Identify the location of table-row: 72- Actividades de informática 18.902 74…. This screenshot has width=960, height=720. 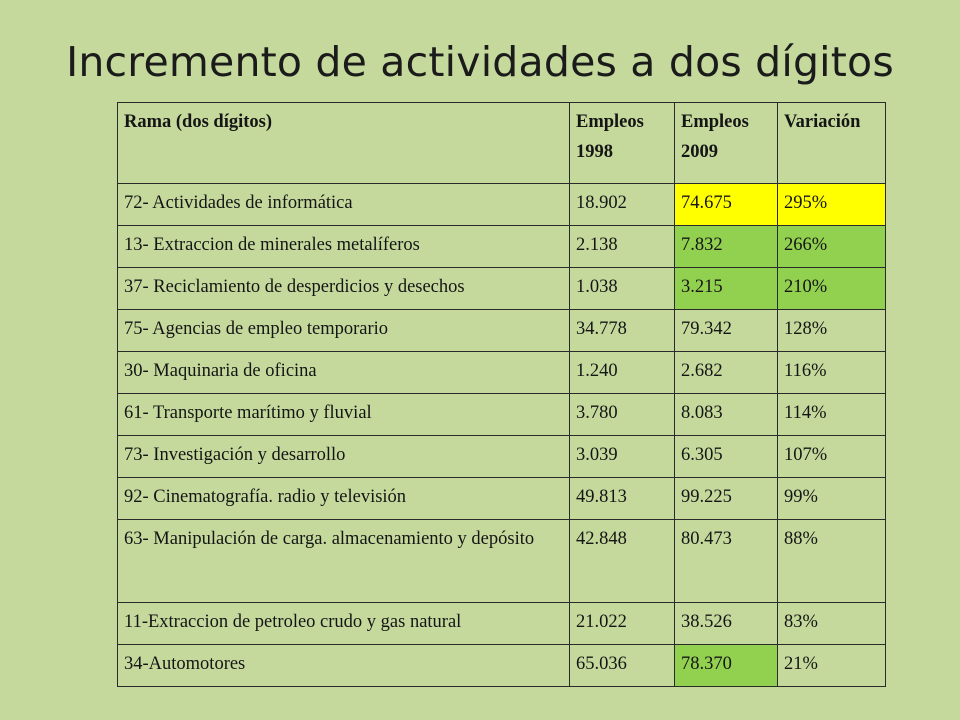
(501, 204).